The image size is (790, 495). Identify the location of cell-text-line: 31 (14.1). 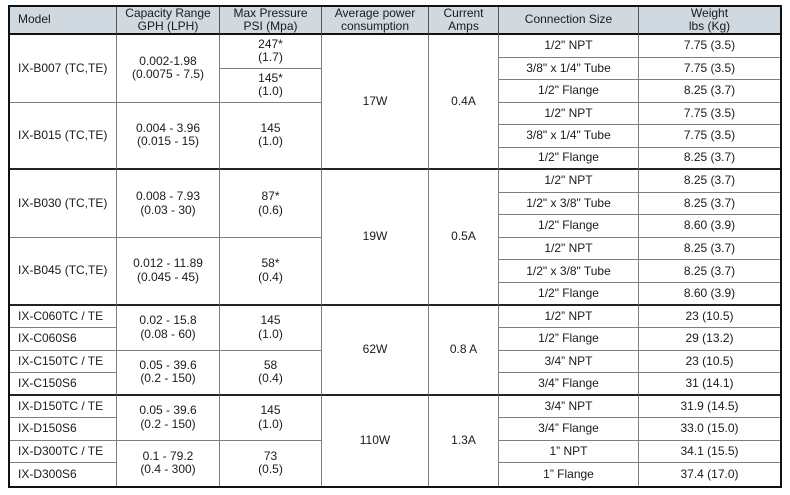
(709, 382).